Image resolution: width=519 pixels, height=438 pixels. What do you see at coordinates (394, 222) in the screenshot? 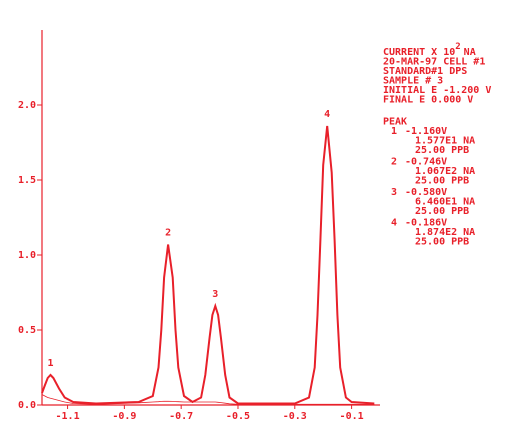
I see `peak-number: 4` at bounding box center [394, 222].